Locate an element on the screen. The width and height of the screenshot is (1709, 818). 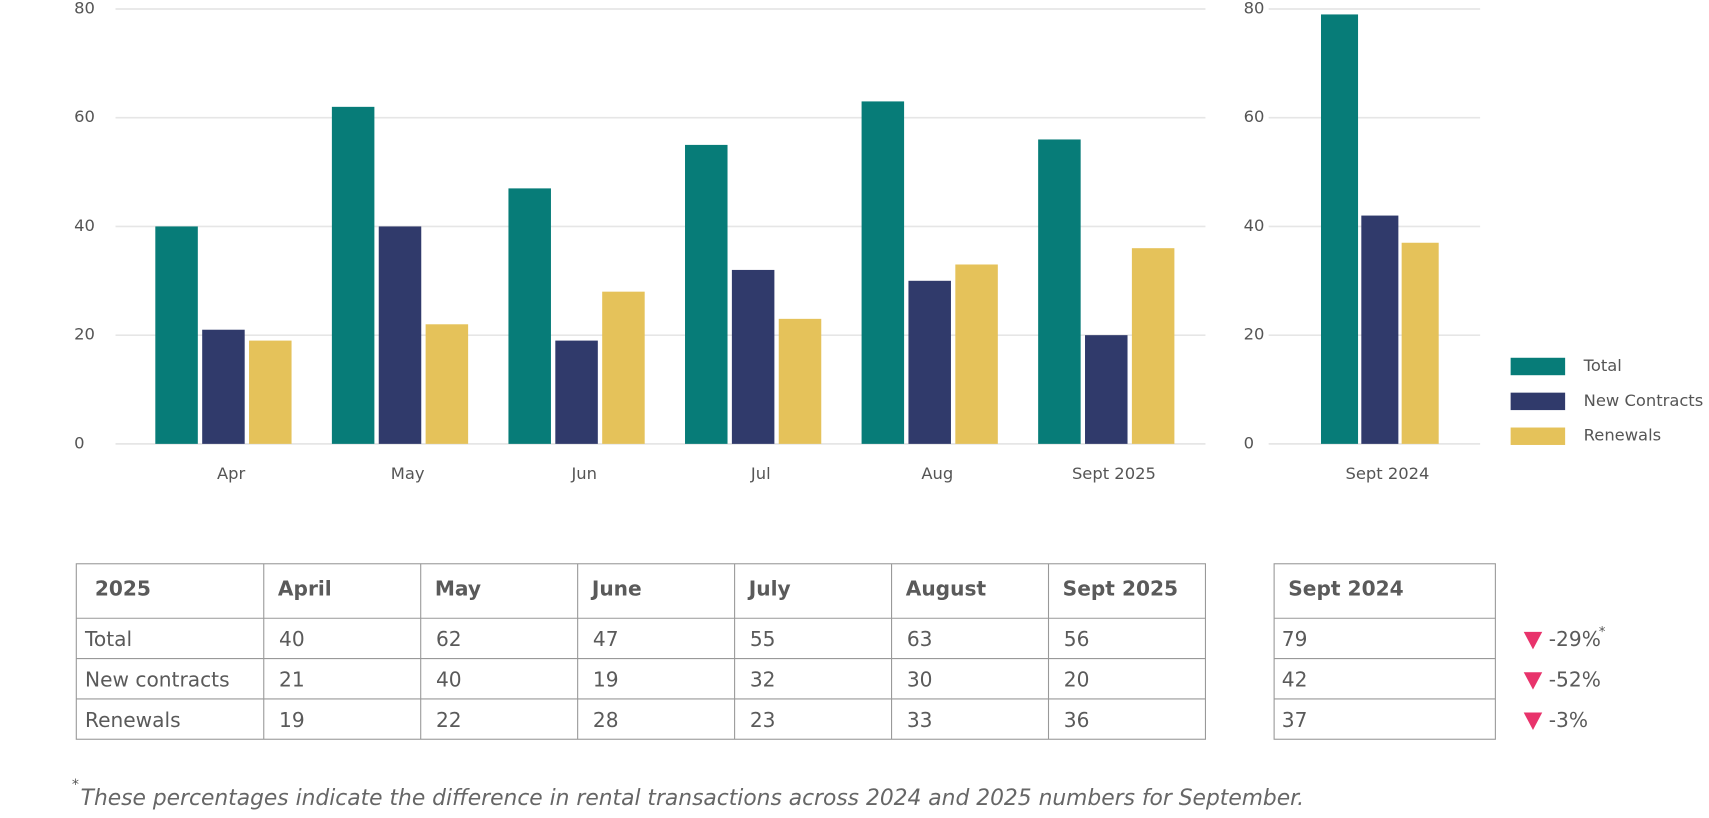
x-tick-label: Sept 2024 is located at coordinates (1388, 473).